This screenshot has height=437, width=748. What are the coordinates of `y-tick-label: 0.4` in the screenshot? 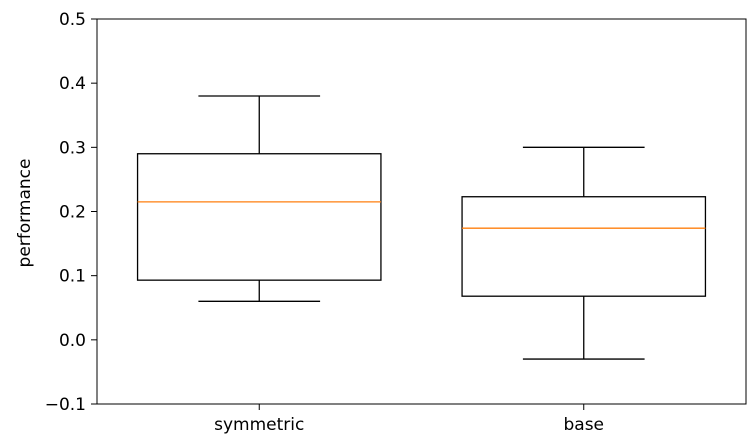 It's located at (72, 84).